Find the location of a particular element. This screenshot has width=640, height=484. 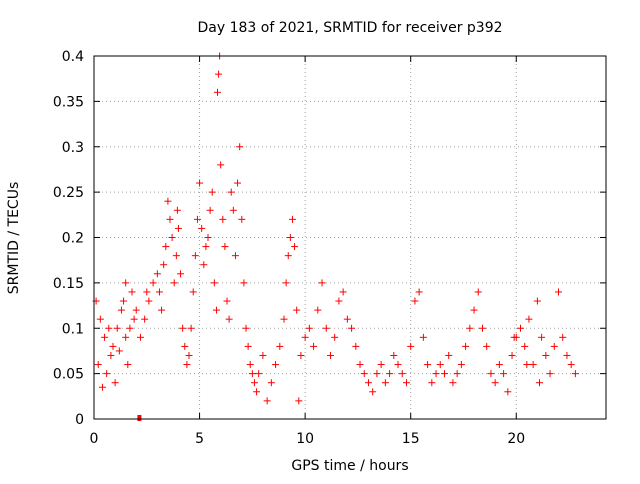

y-tick-label: 0.25 is located at coordinates (68, 193).